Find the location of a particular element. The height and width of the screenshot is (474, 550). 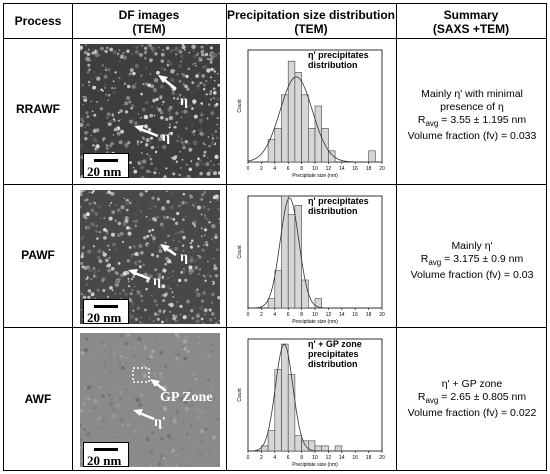

gp-zone-label: GP Zone is located at coordinates (186, 397).